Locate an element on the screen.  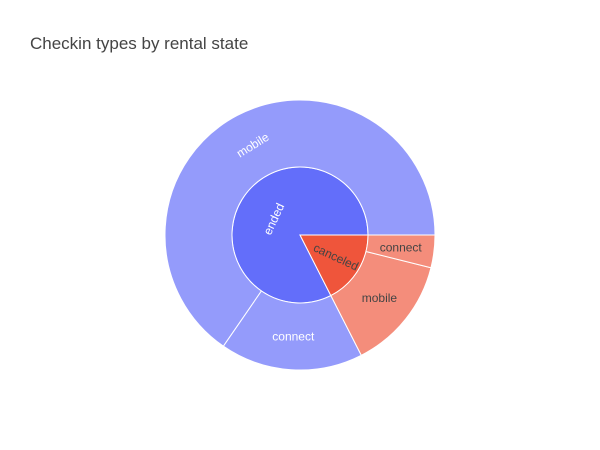
sunburst-segment-ended-connect is located at coordinates (292, 330).